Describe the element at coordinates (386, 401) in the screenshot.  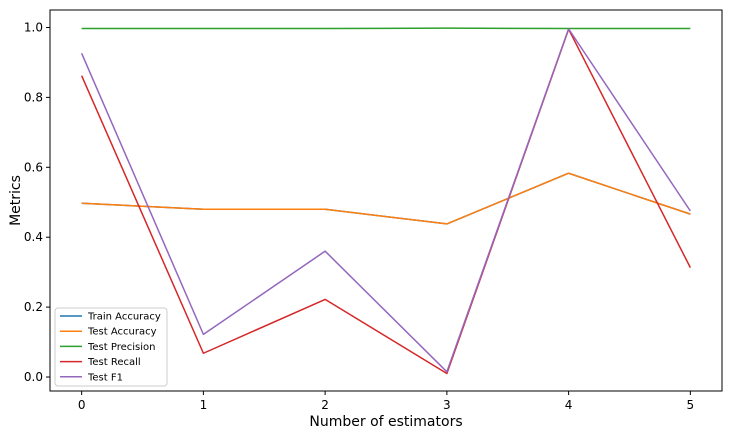
I see `x-axis-ticks: 0 1 2 3 4 5` at that location.